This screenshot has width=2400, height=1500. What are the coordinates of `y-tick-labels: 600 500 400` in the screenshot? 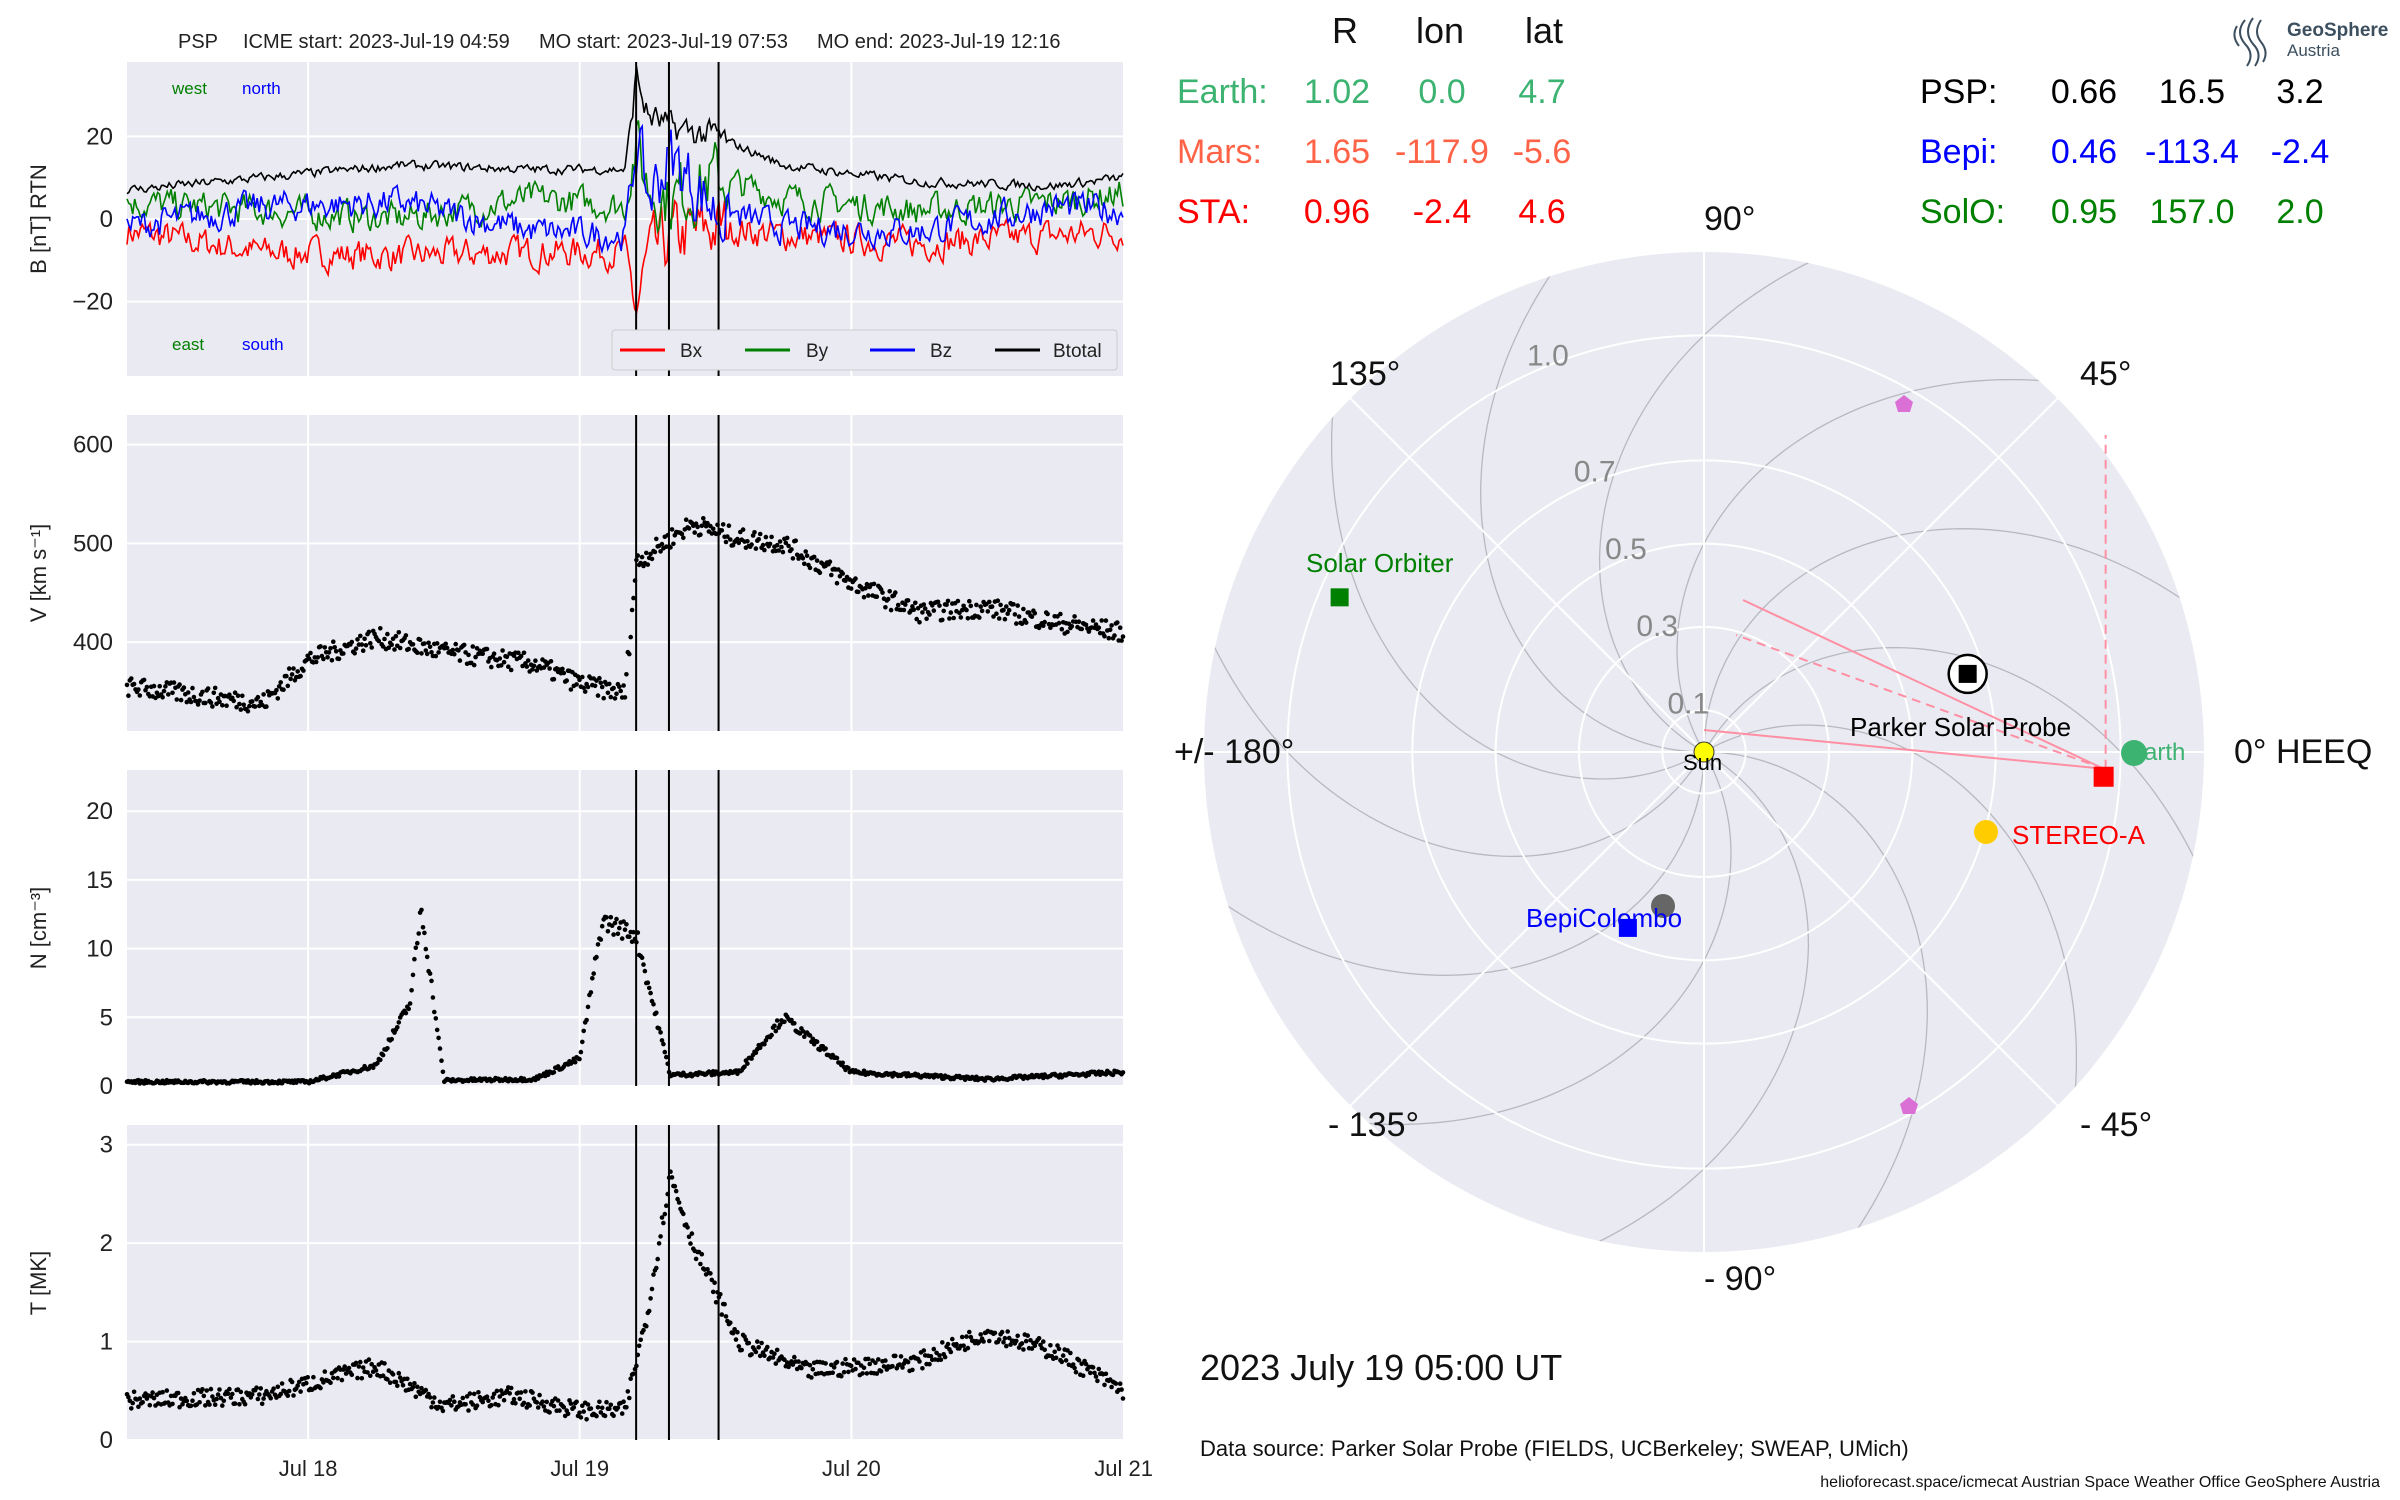 It's located at (93, 544).